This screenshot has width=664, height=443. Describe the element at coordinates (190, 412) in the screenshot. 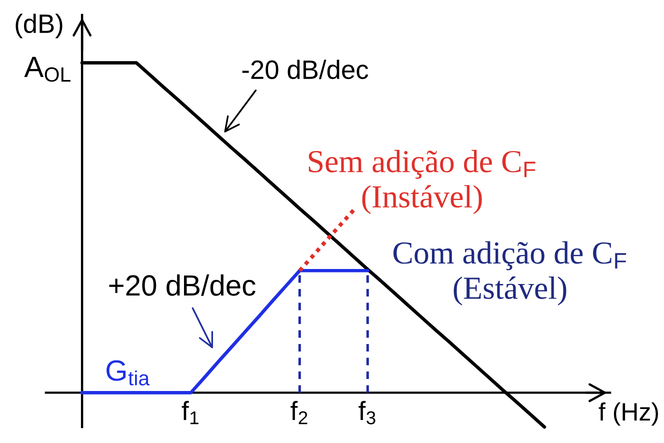

I see `x-tick-label: f$_{1}$` at that location.